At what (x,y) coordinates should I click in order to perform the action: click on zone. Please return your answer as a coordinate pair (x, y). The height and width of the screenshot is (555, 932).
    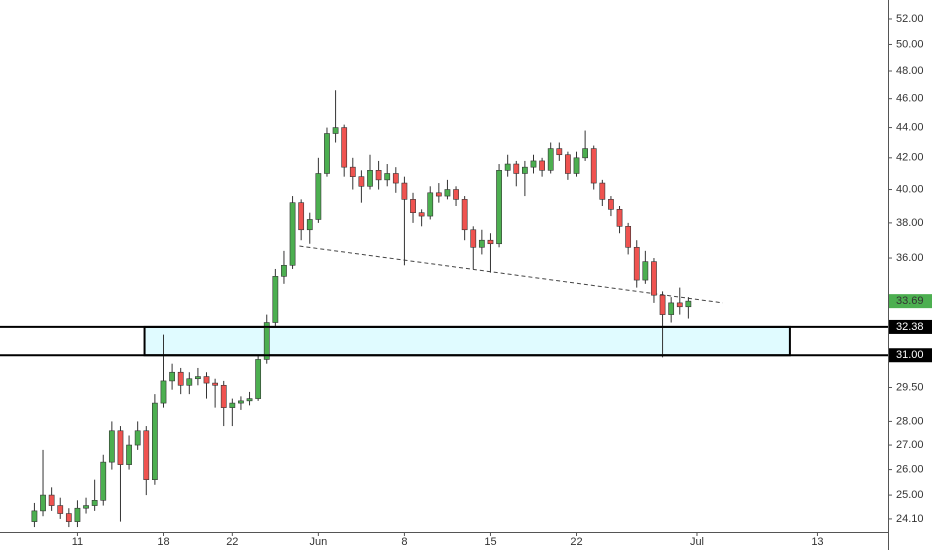
    Looking at the image, I should click on (467, 341).